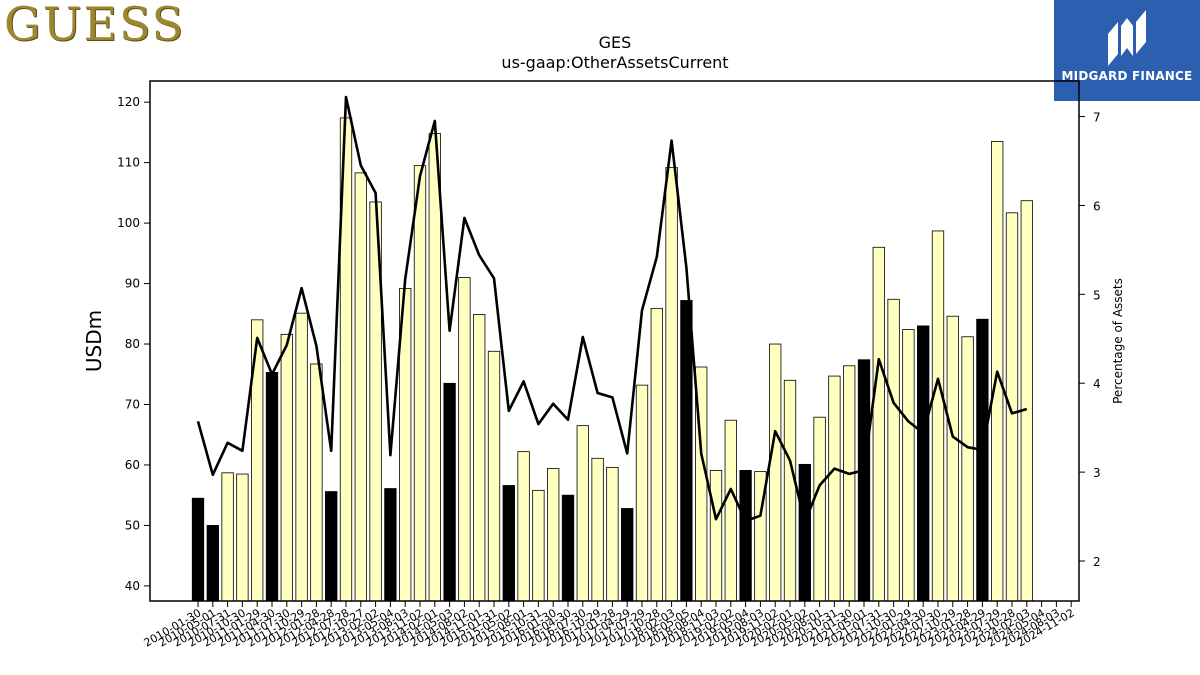 The width and height of the screenshot is (1200, 675). Describe the element at coordinates (132, 284) in the screenshot. I see `y-tick-label: 90` at that location.